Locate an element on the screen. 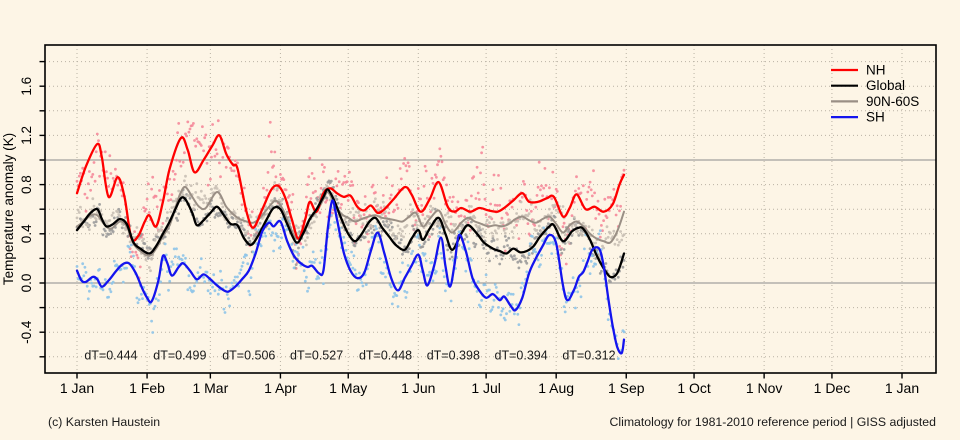  y-tick-label: 0.0 is located at coordinates (26, 283).